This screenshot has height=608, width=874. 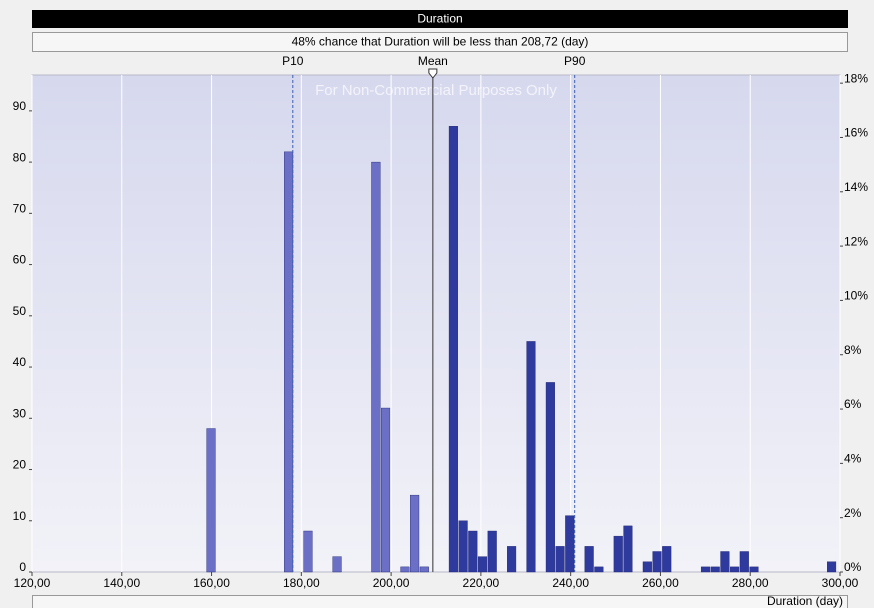 What do you see at coordinates (20, 465) in the screenshot?
I see `y-tick-label: 20` at bounding box center [20, 465].